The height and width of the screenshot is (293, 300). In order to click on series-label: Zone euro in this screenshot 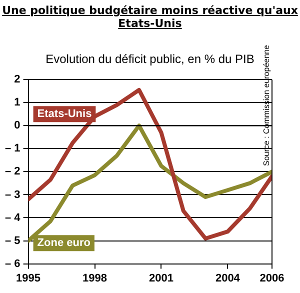, I will do `click(64, 243)`.